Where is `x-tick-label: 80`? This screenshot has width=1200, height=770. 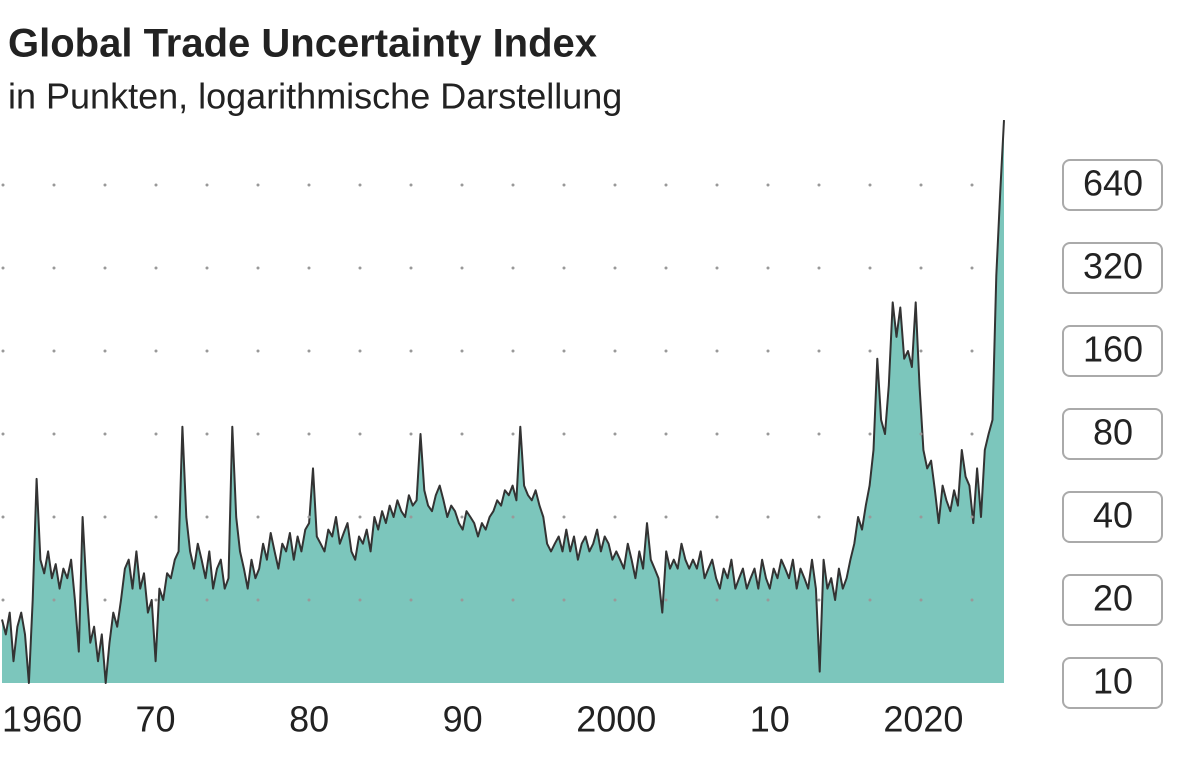 x-tick-label: 80 is located at coordinates (309, 719).